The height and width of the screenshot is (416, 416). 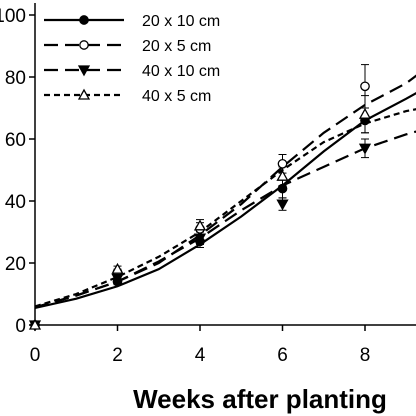 I want to click on y-tick-labels: 0 20 40 60 80 100, so click(x=17, y=171).